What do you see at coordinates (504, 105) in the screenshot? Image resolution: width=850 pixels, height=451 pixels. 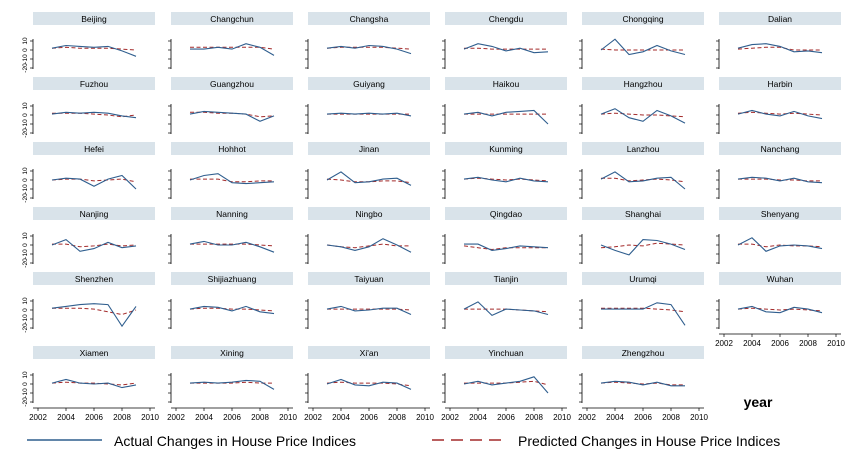 I see `panel: Haikou` at bounding box center [504, 105].